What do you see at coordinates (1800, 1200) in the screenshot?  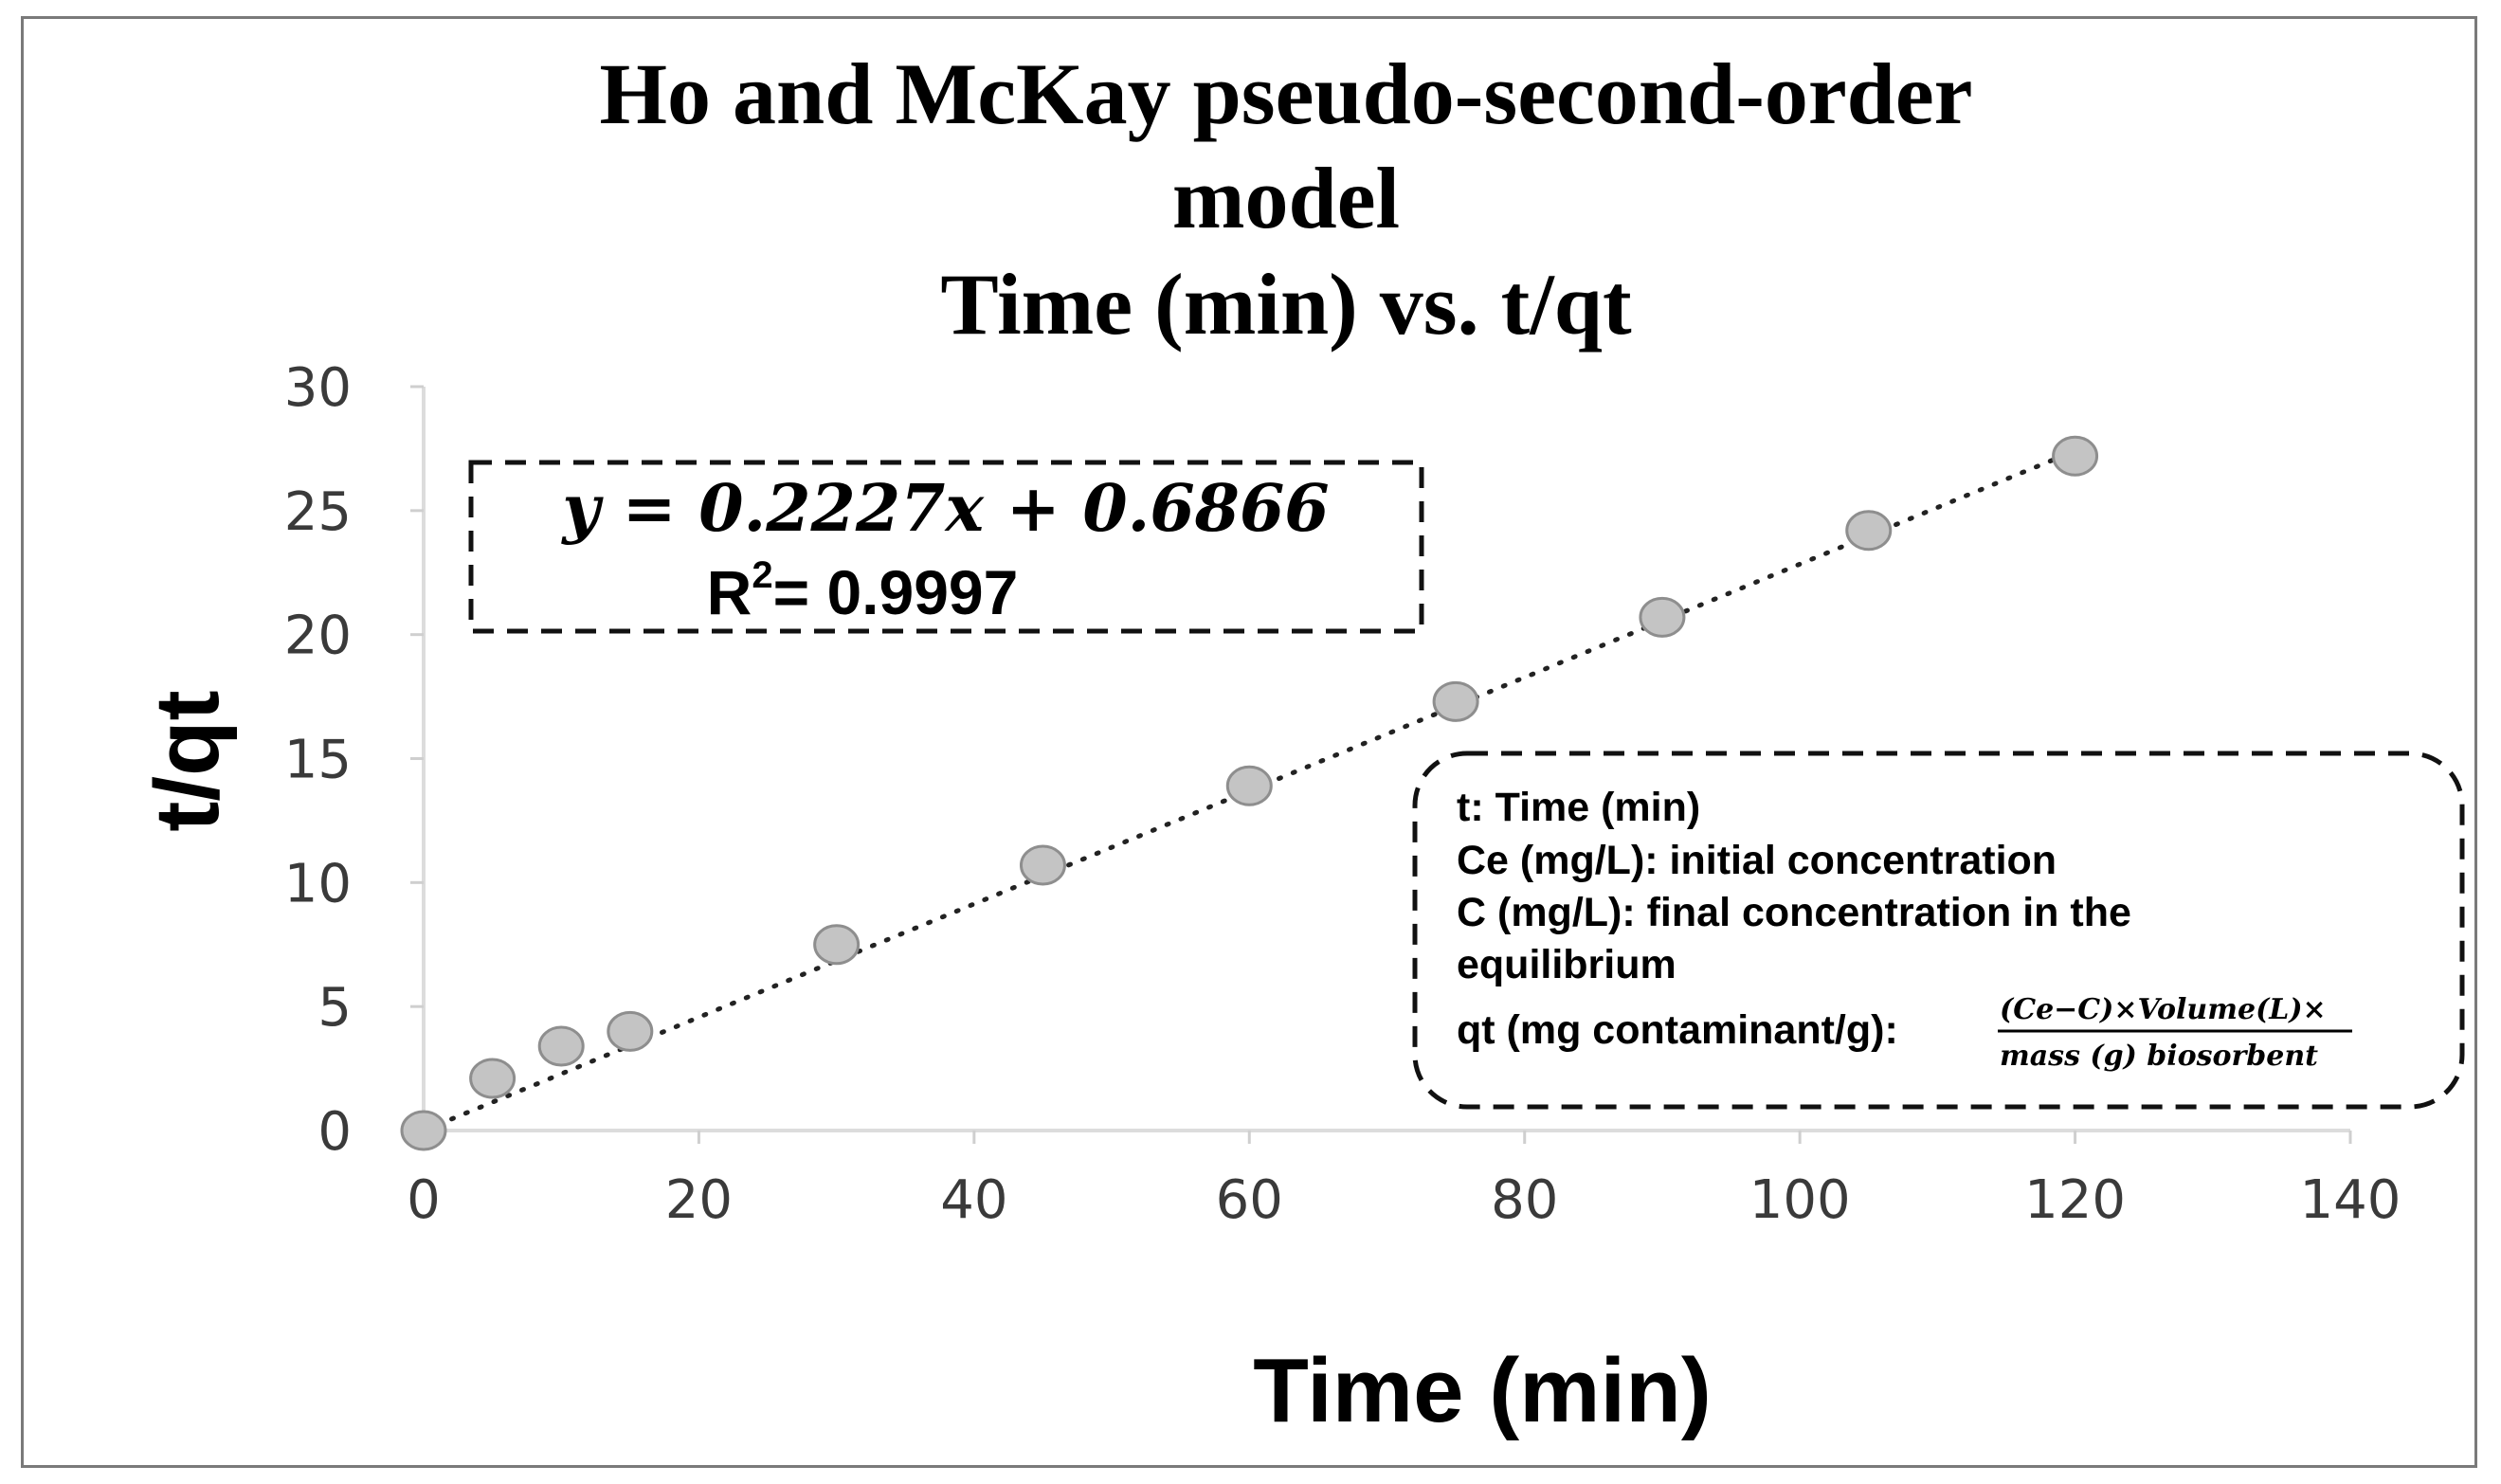 I see `x-tick-label: 100` at bounding box center [1800, 1200].